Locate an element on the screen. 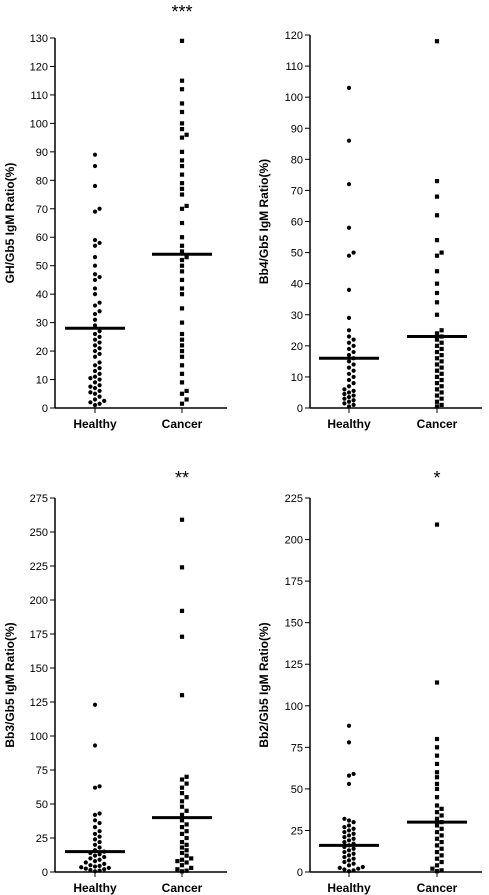 Image resolution: width=489 pixels, height=895 pixels. series-healthy is located at coordinates (95, 280).